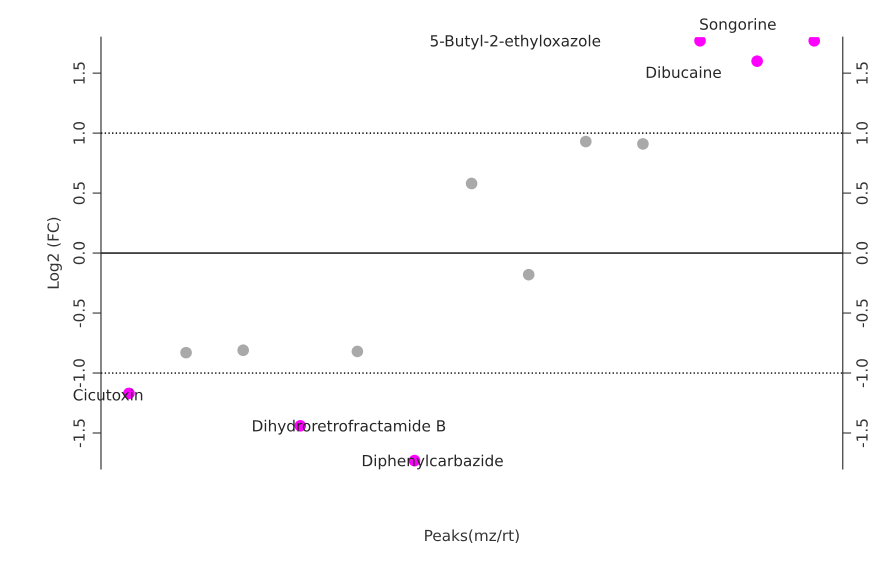 This screenshot has width=889, height=563. Describe the element at coordinates (862, 433) in the screenshot. I see `y2-tick-label: -1.5` at that location.